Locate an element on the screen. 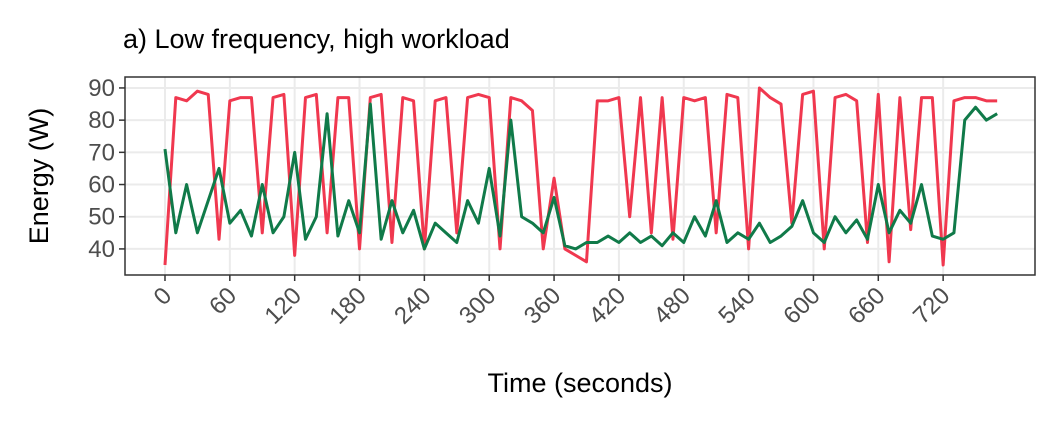  x-tick-label: 120 is located at coordinates (283, 305).